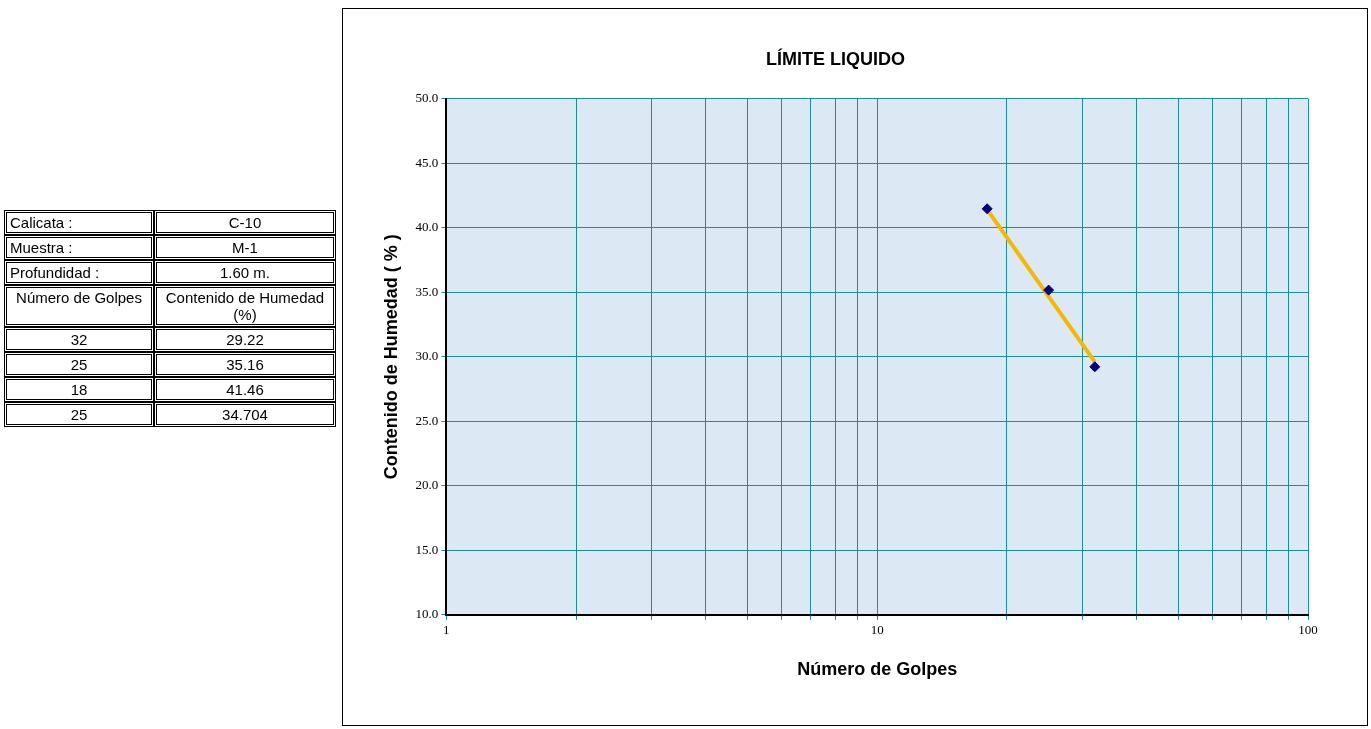 The height and width of the screenshot is (729, 1371). What do you see at coordinates (427, 291) in the screenshot?
I see `y-tick-label: 35.0` at bounding box center [427, 291].